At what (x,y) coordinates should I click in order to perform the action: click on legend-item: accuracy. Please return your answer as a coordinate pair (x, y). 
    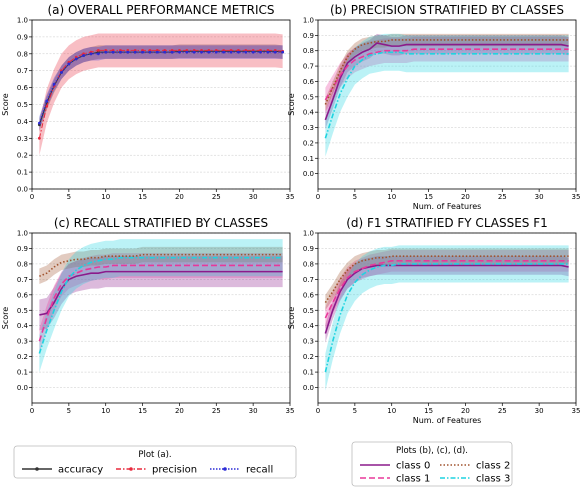
    Looking at the image, I should click on (62, 470).